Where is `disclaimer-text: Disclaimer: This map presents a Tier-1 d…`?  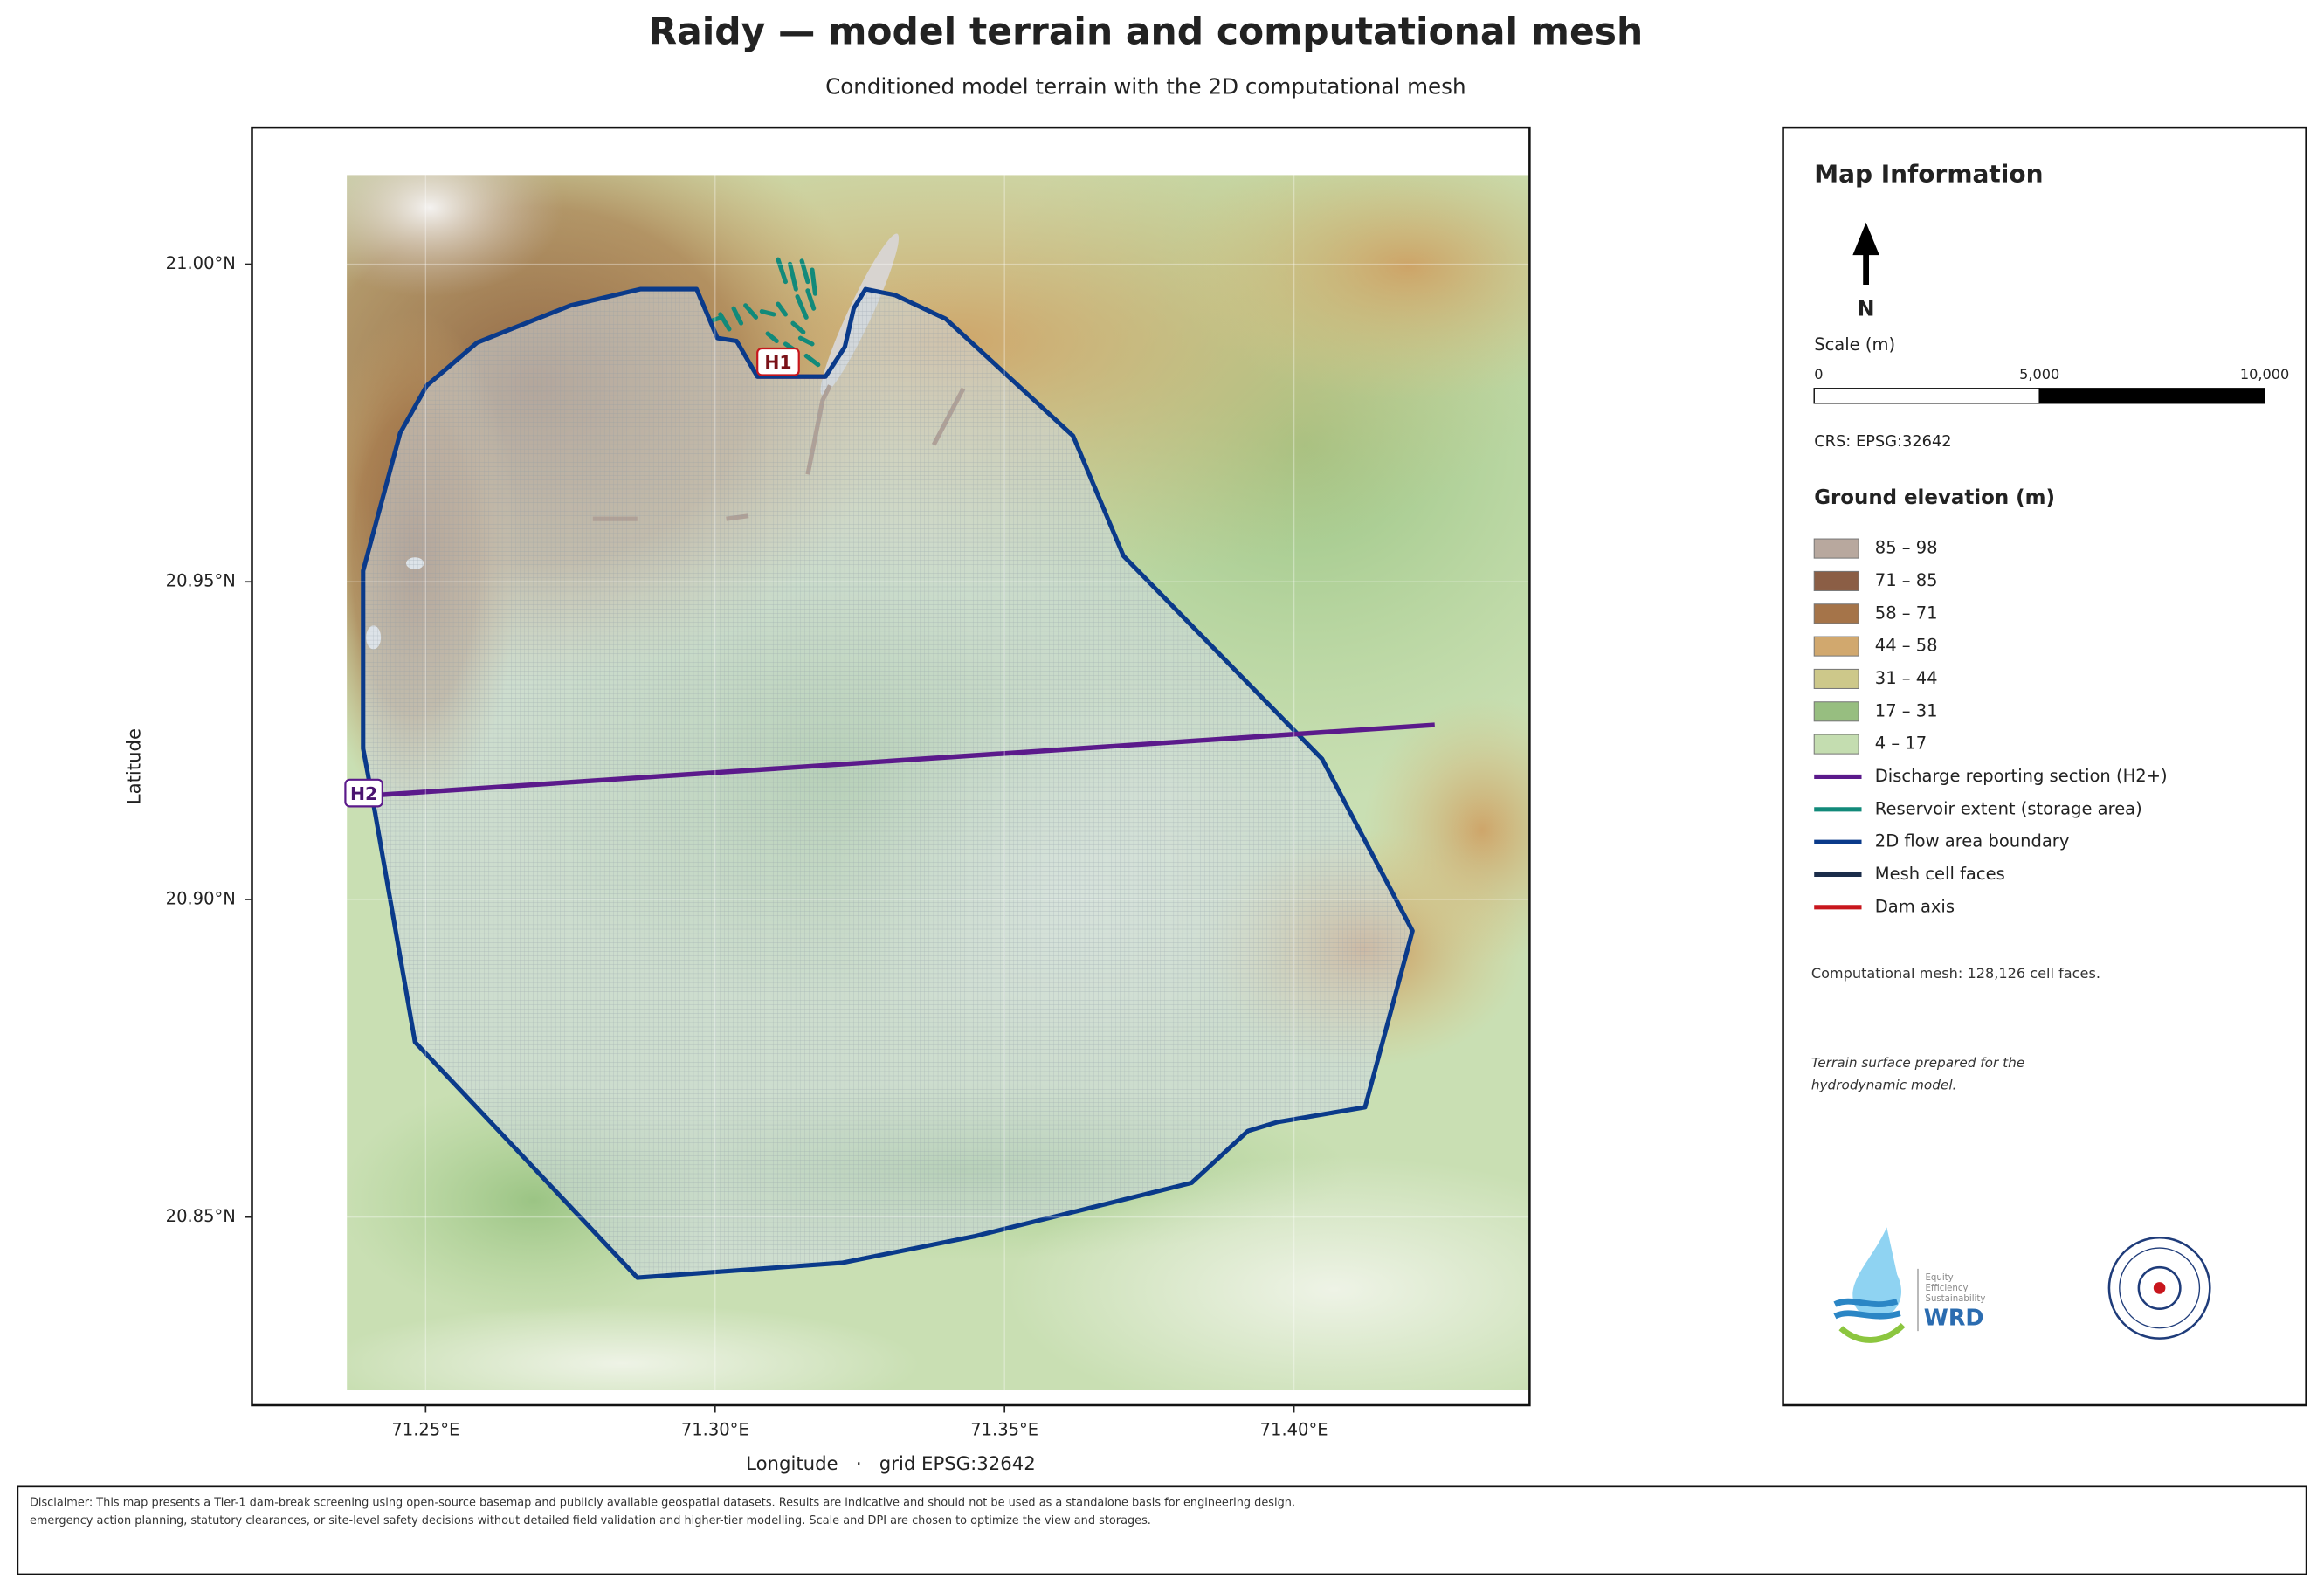 disclaimer-text: Disclaimer: This map presents a Tier-1 d… is located at coordinates (662, 1511).